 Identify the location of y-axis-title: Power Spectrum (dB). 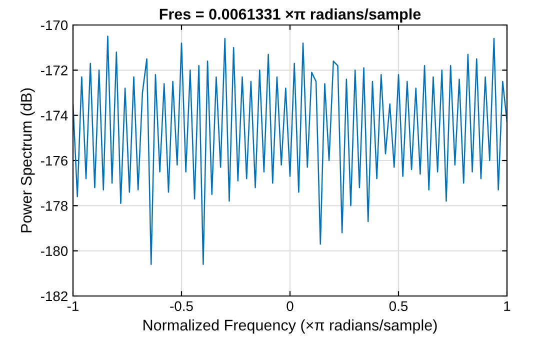
(27, 160).